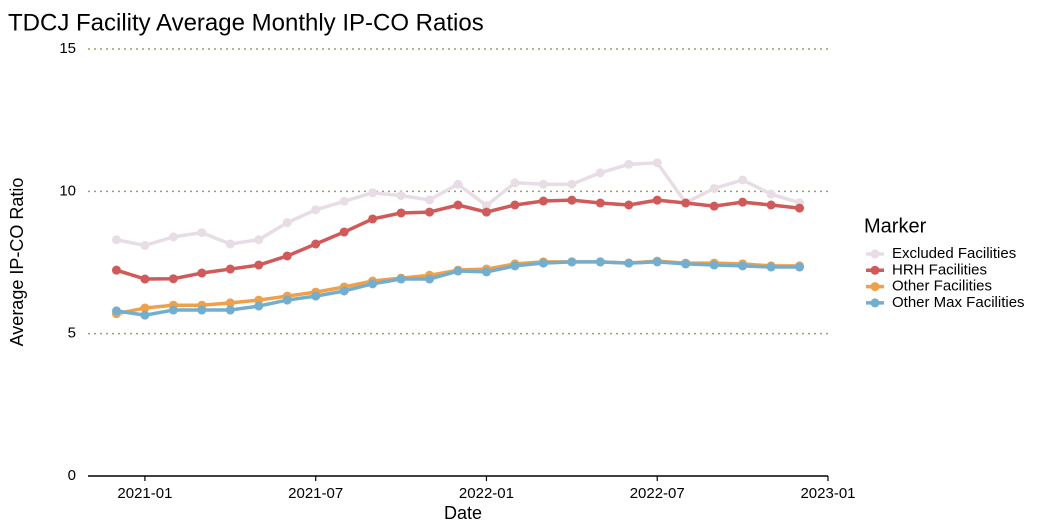 This screenshot has height=525, width=1051. I want to click on x-tick-label: 2021-07, so click(315, 493).